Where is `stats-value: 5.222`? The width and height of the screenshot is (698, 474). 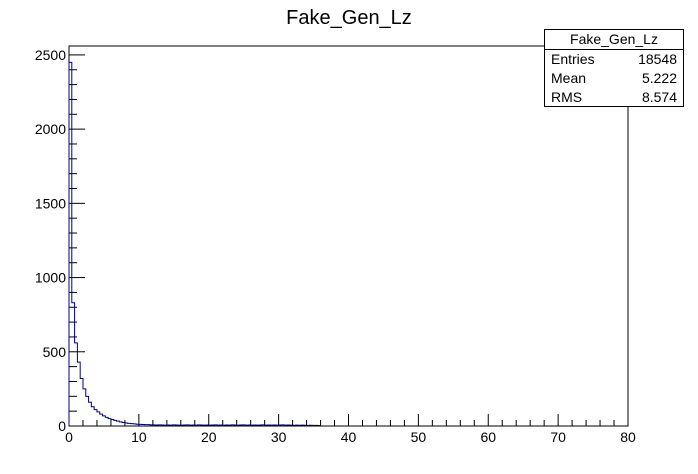
stats-value: 5.222 is located at coordinates (659, 78).